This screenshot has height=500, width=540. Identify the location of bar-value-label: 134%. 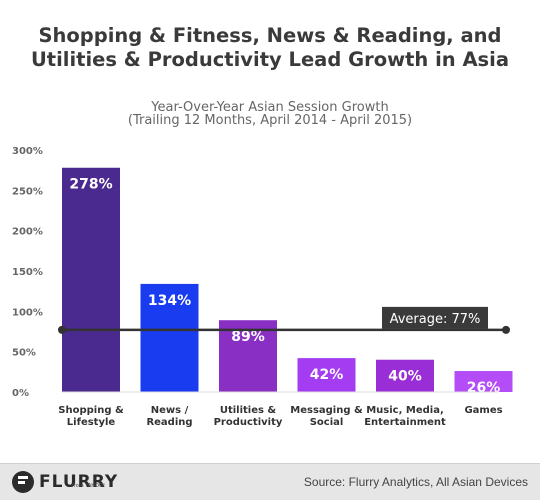
(169, 301).